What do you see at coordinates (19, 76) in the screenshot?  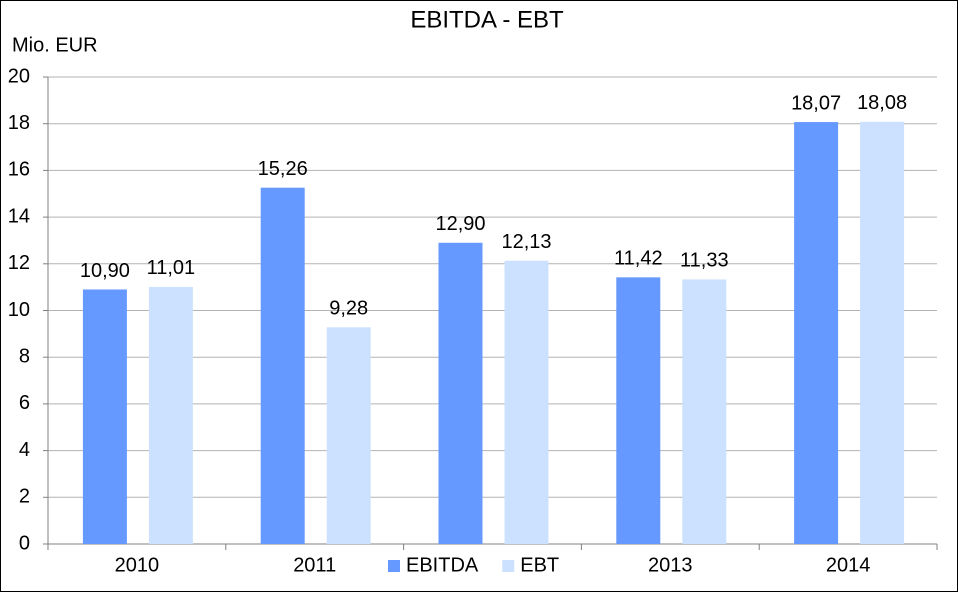 I see `y-tick-label: 20` at bounding box center [19, 76].